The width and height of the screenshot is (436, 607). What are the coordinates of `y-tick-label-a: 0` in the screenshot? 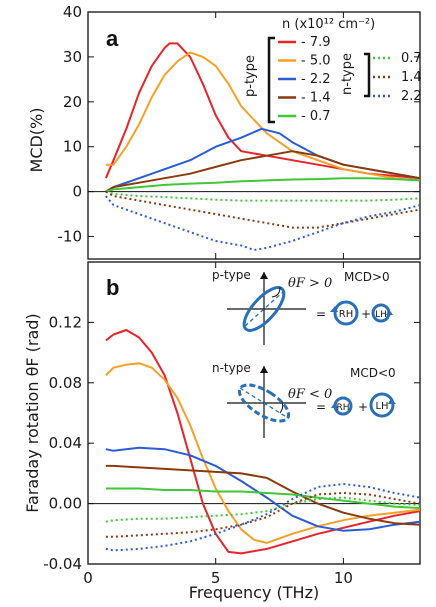 It's located at (77, 192).